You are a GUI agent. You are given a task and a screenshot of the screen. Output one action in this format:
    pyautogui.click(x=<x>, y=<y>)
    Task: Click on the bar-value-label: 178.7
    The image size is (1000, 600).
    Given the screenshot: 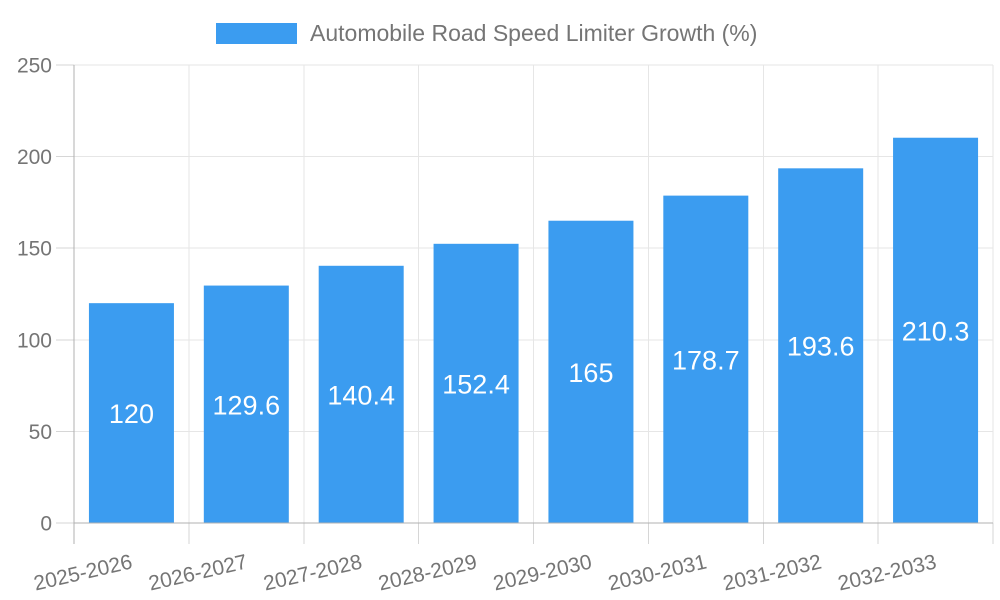 What is the action you would take?
    pyautogui.click(x=706, y=360)
    